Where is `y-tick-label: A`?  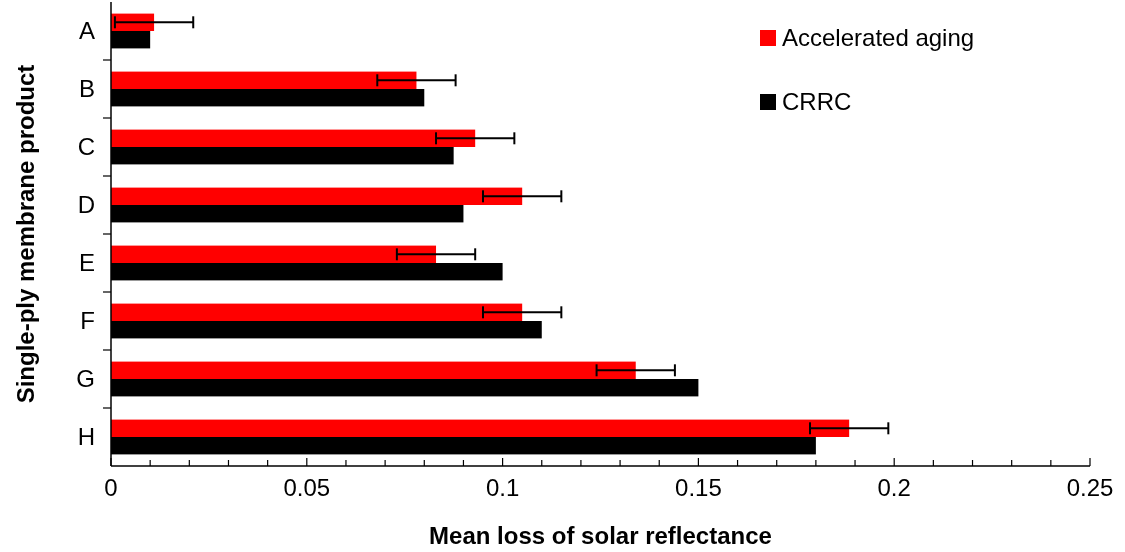
y-tick-label: A is located at coordinates (86, 30).